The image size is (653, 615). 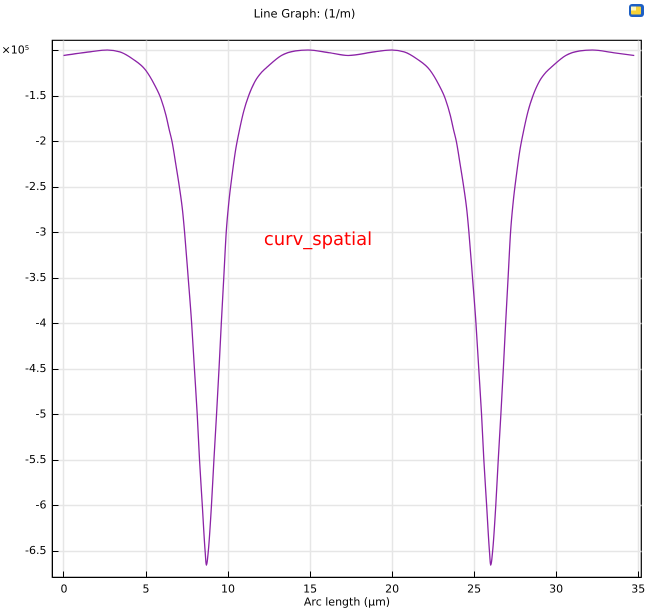 I want to click on y-tick-label: -4, so click(x=41, y=323).